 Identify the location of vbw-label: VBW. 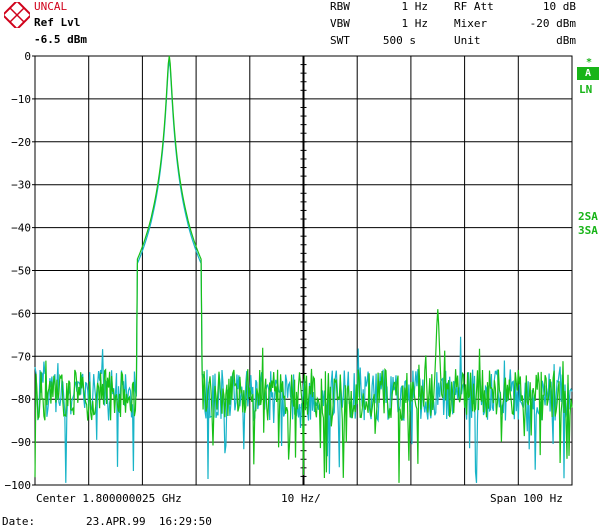
(340, 23).